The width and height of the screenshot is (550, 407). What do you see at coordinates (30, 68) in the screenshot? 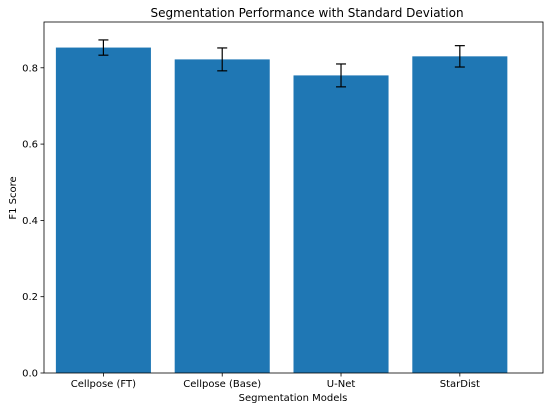
I see `y-tick-label: 0.8` at bounding box center [30, 68].